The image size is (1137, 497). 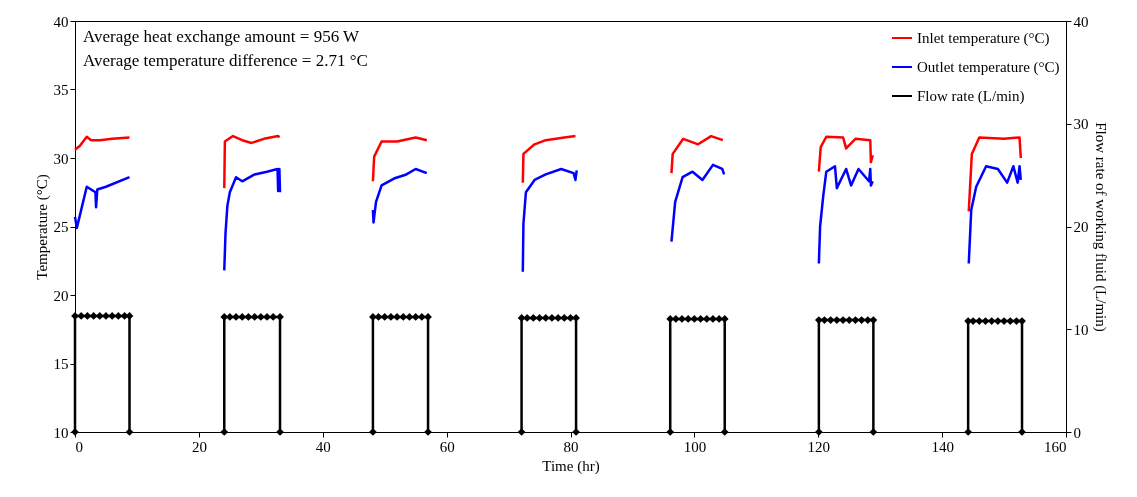 What do you see at coordinates (1081, 227) in the screenshot?
I see `y2-tick-label: 20` at bounding box center [1081, 227].